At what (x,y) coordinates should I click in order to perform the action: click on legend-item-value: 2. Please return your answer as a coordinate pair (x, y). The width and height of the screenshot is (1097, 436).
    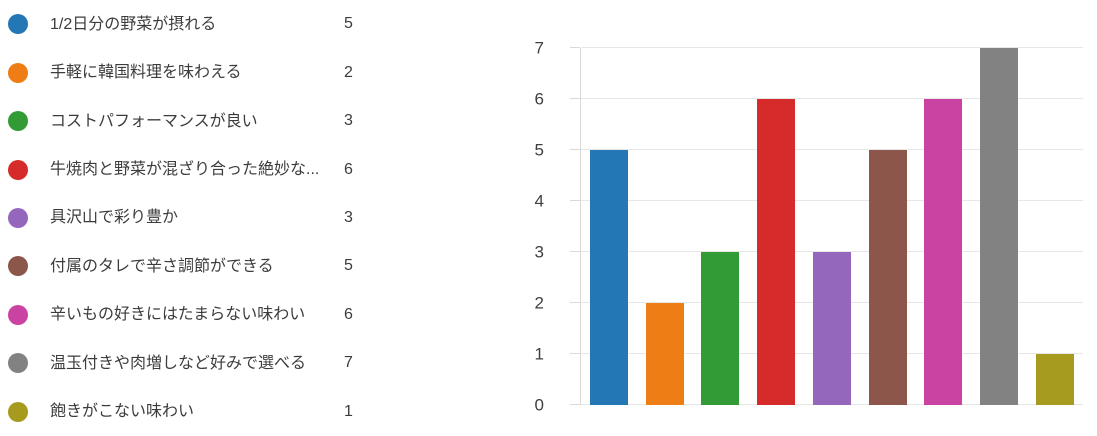
    Looking at the image, I should click on (348, 72).